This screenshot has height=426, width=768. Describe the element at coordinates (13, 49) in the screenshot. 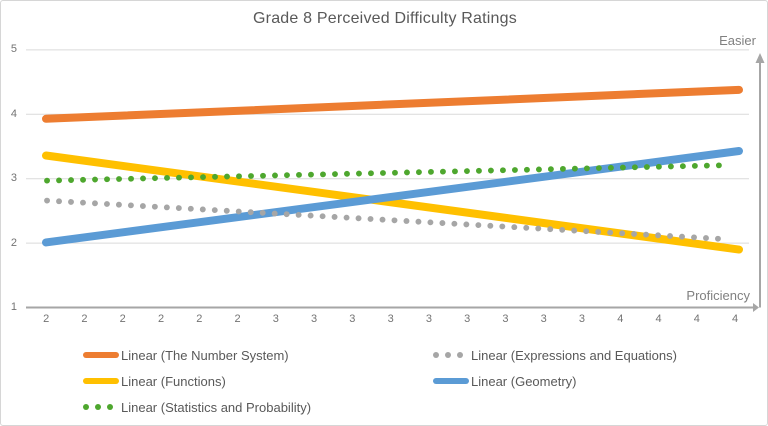

I see `y-tick-label: 5` at that location.